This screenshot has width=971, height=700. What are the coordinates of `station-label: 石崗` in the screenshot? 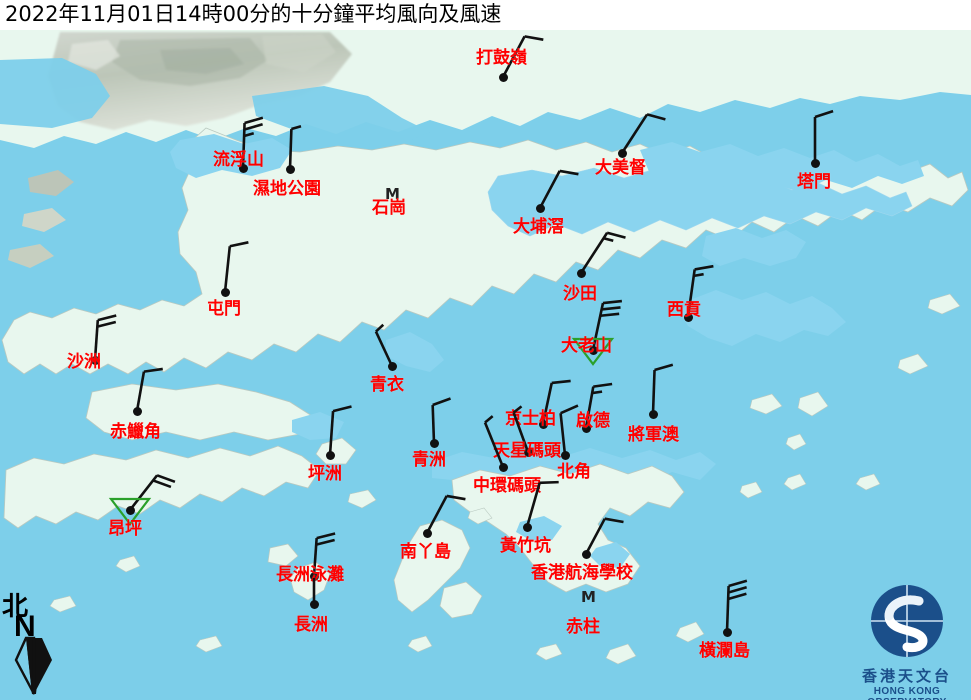 It's located at (389, 208).